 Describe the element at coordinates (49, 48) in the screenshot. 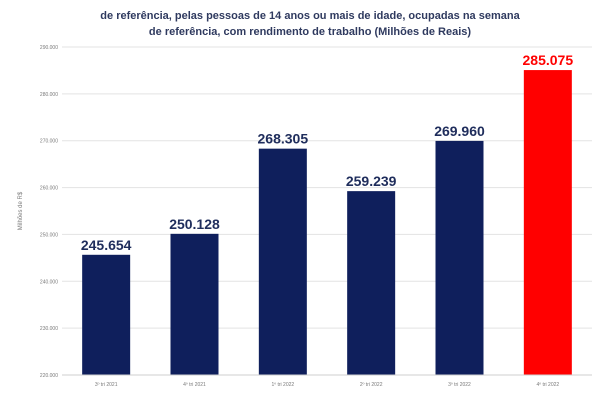

I see `y-tick-label: 290.000` at that location.